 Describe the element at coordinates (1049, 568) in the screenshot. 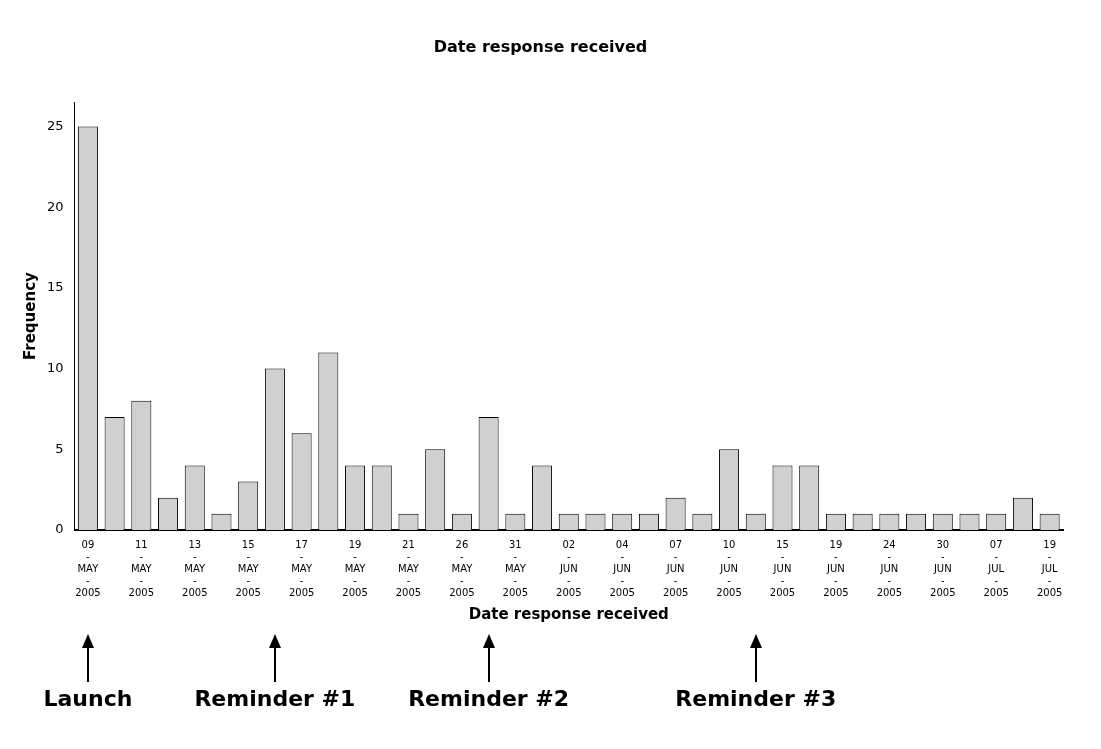

I see `x-tick-label: 19-JUL-2005` at that location.